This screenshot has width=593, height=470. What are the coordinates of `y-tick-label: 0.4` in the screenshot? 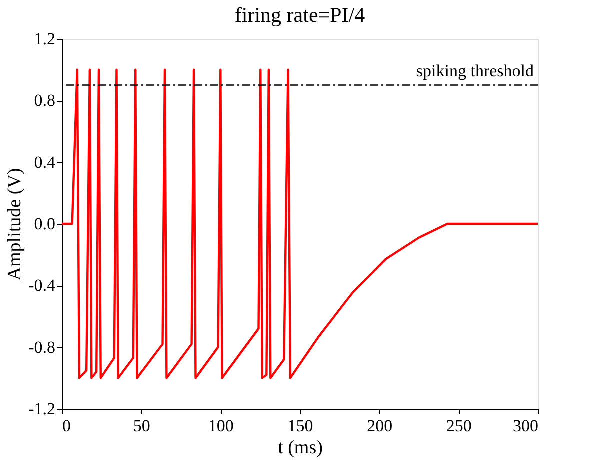 It's located at (45, 162).